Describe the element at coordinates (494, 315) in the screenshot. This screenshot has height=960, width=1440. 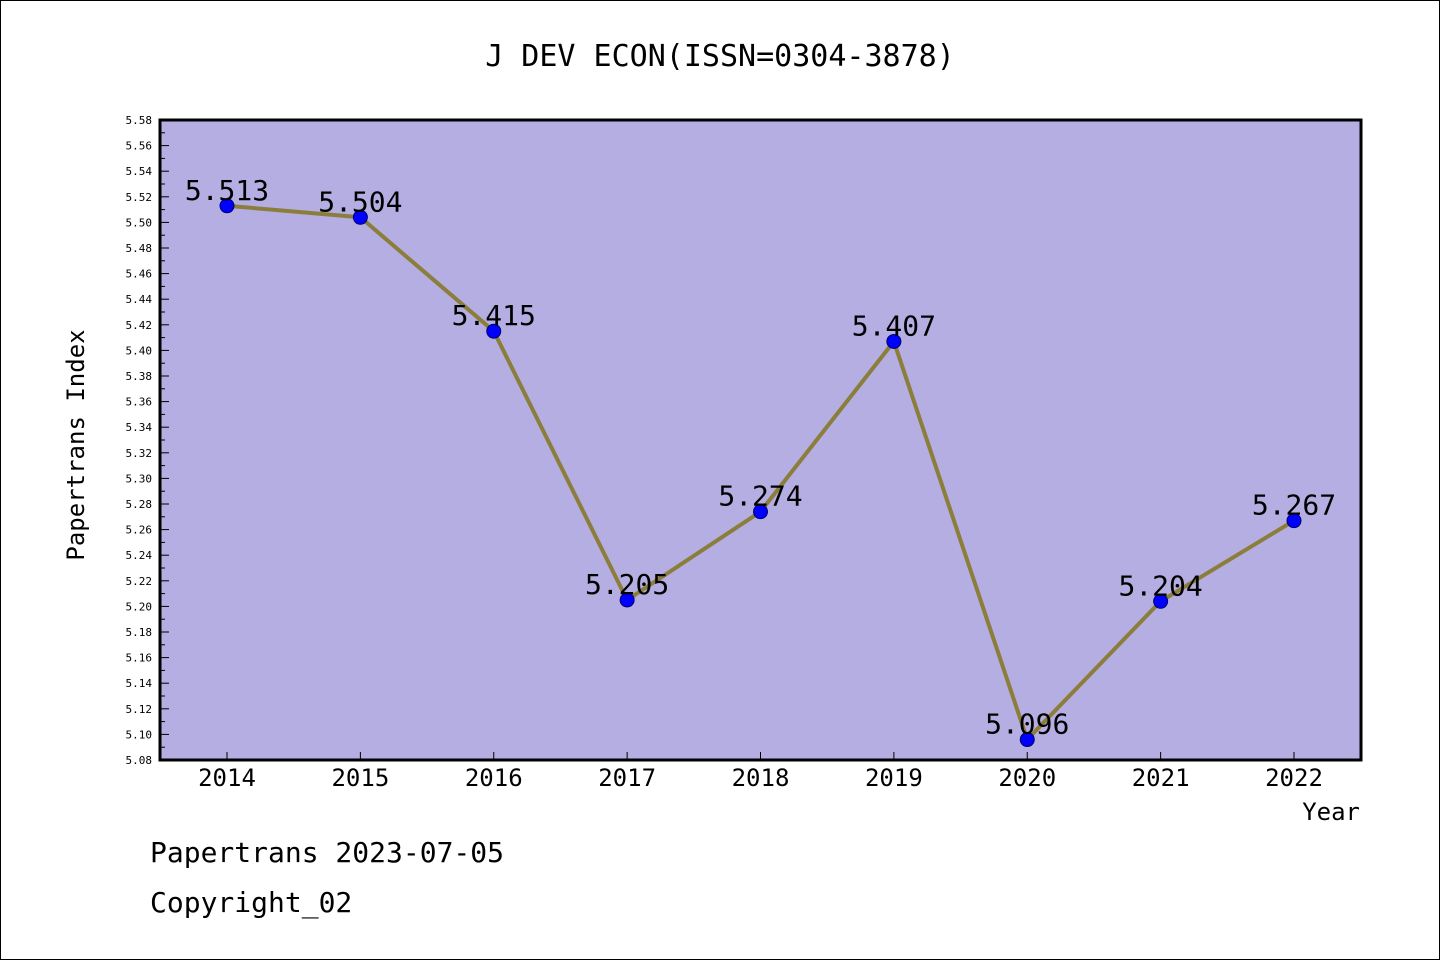
I see `data-label: 5.415` at that location.